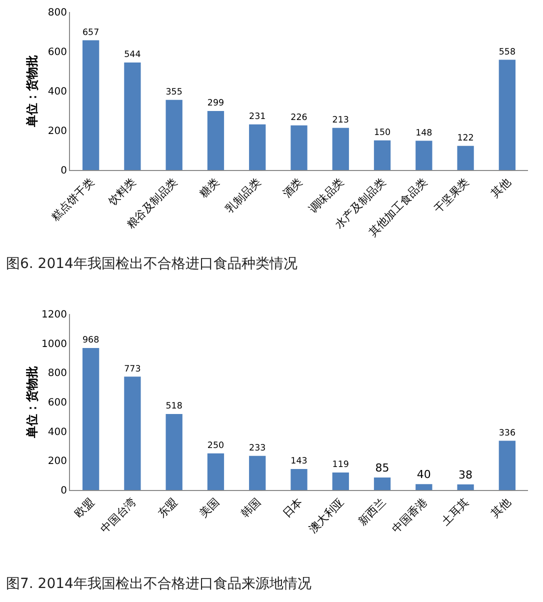  What do you see at coordinates (84, 508) in the screenshot?
I see `x-tick-label: 欧盟` at bounding box center [84, 508].